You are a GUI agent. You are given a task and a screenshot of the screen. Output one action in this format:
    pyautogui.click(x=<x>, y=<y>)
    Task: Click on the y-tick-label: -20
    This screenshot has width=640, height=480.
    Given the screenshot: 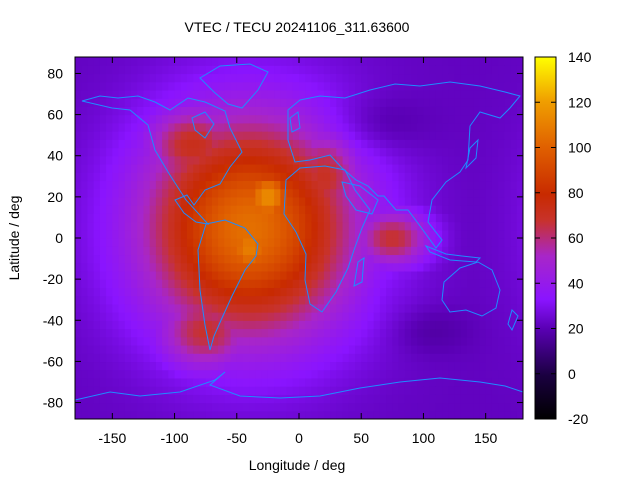 What is the action you would take?
    pyautogui.click(x=53, y=279)
    